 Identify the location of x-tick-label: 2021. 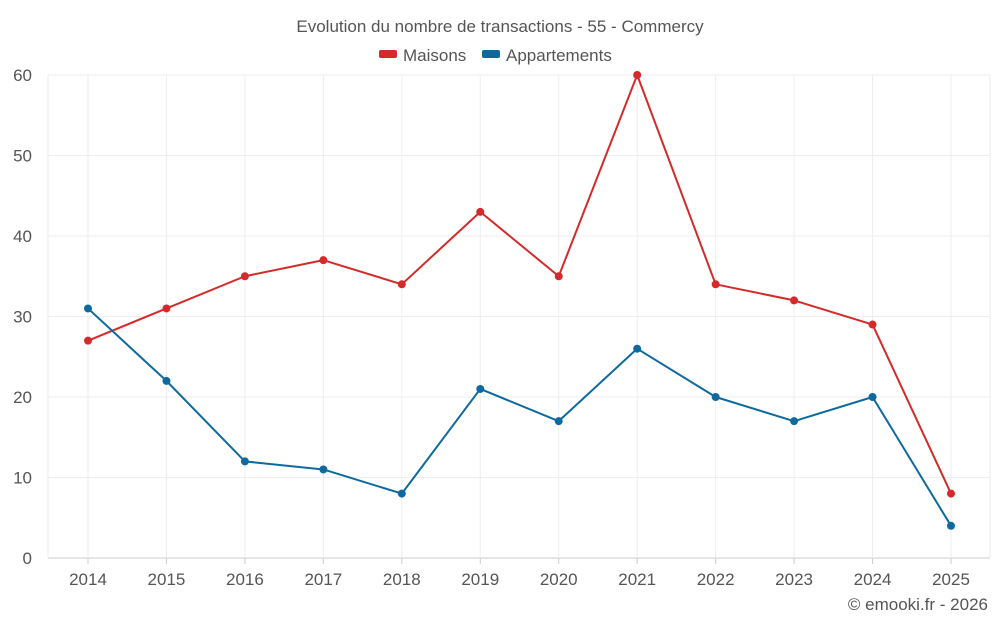
(637, 579).